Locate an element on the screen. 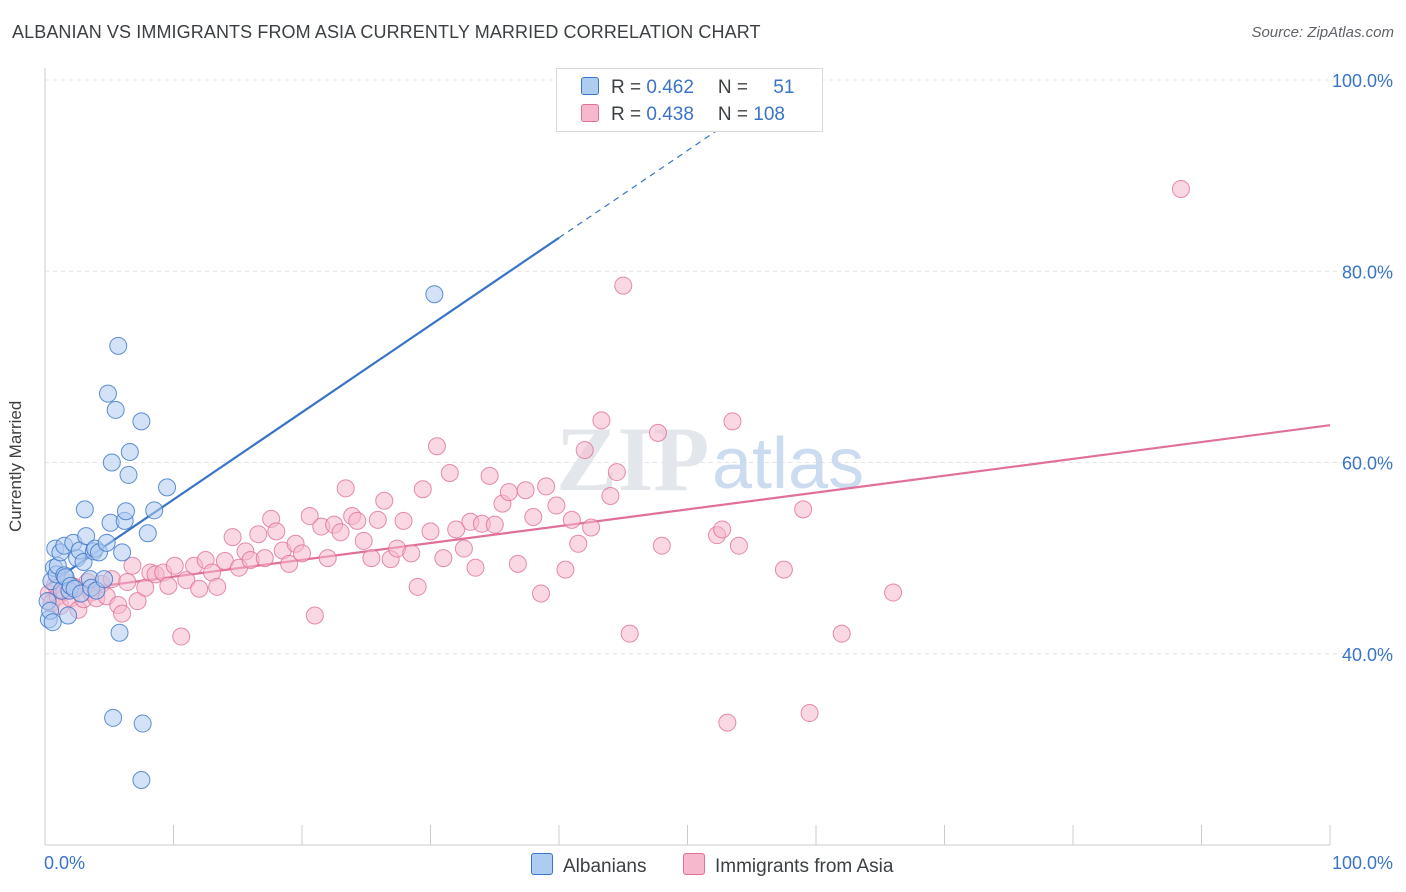 This screenshot has height=892, width=1406. source-label: Source: ZipAtlas.com is located at coordinates (1322, 32).